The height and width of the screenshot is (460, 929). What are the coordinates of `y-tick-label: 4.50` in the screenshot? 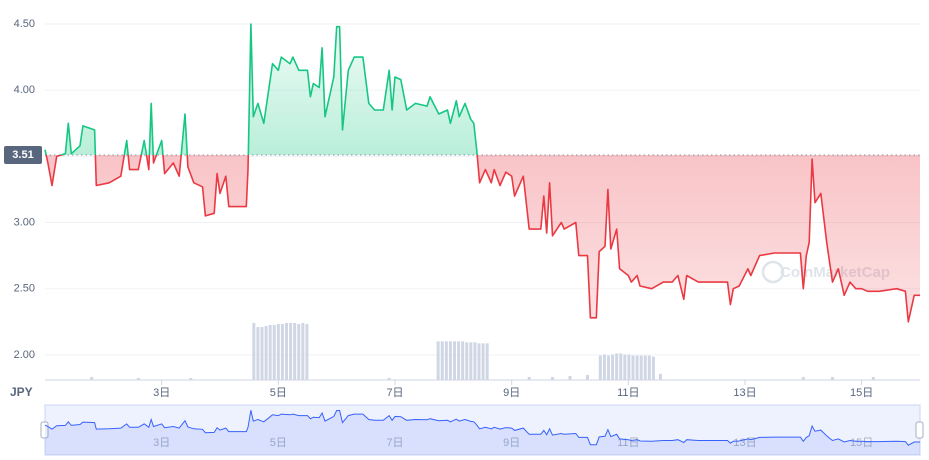 It's located at (24, 24).